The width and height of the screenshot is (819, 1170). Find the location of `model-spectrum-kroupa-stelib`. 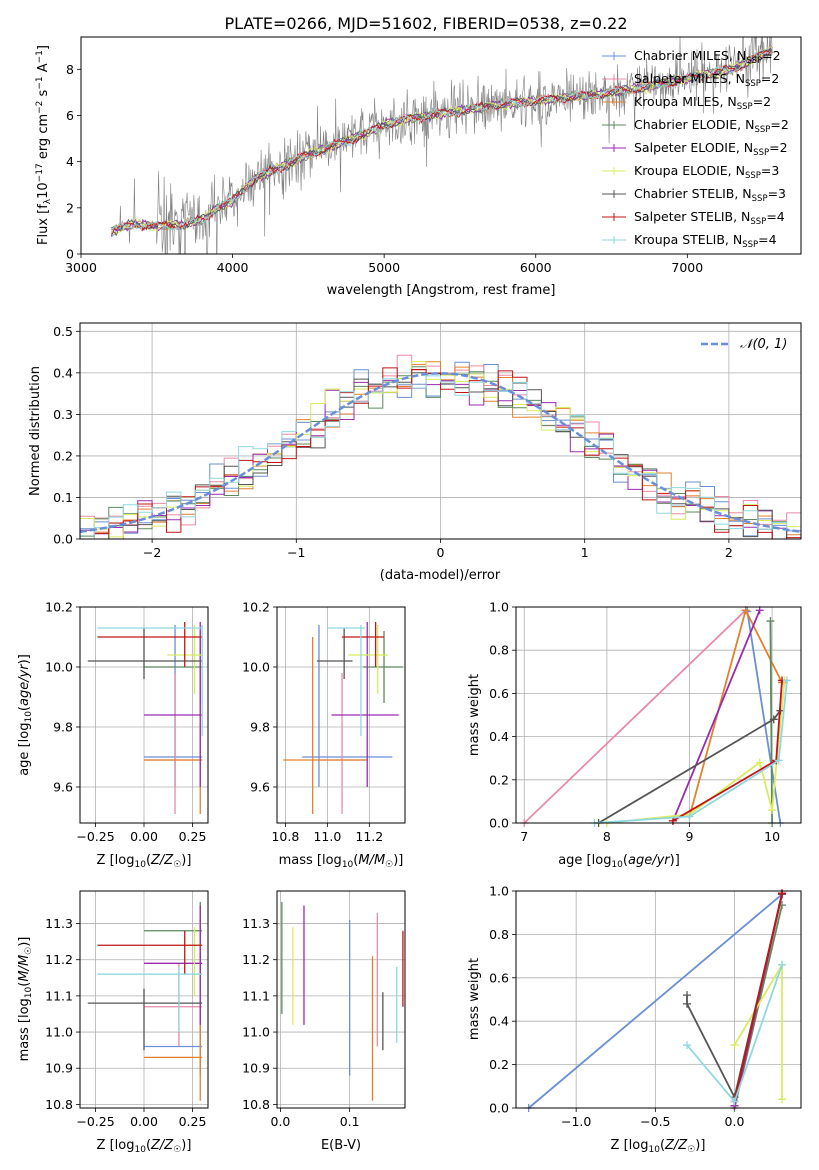

model-spectrum-kroupa-stelib is located at coordinates (442, 141).